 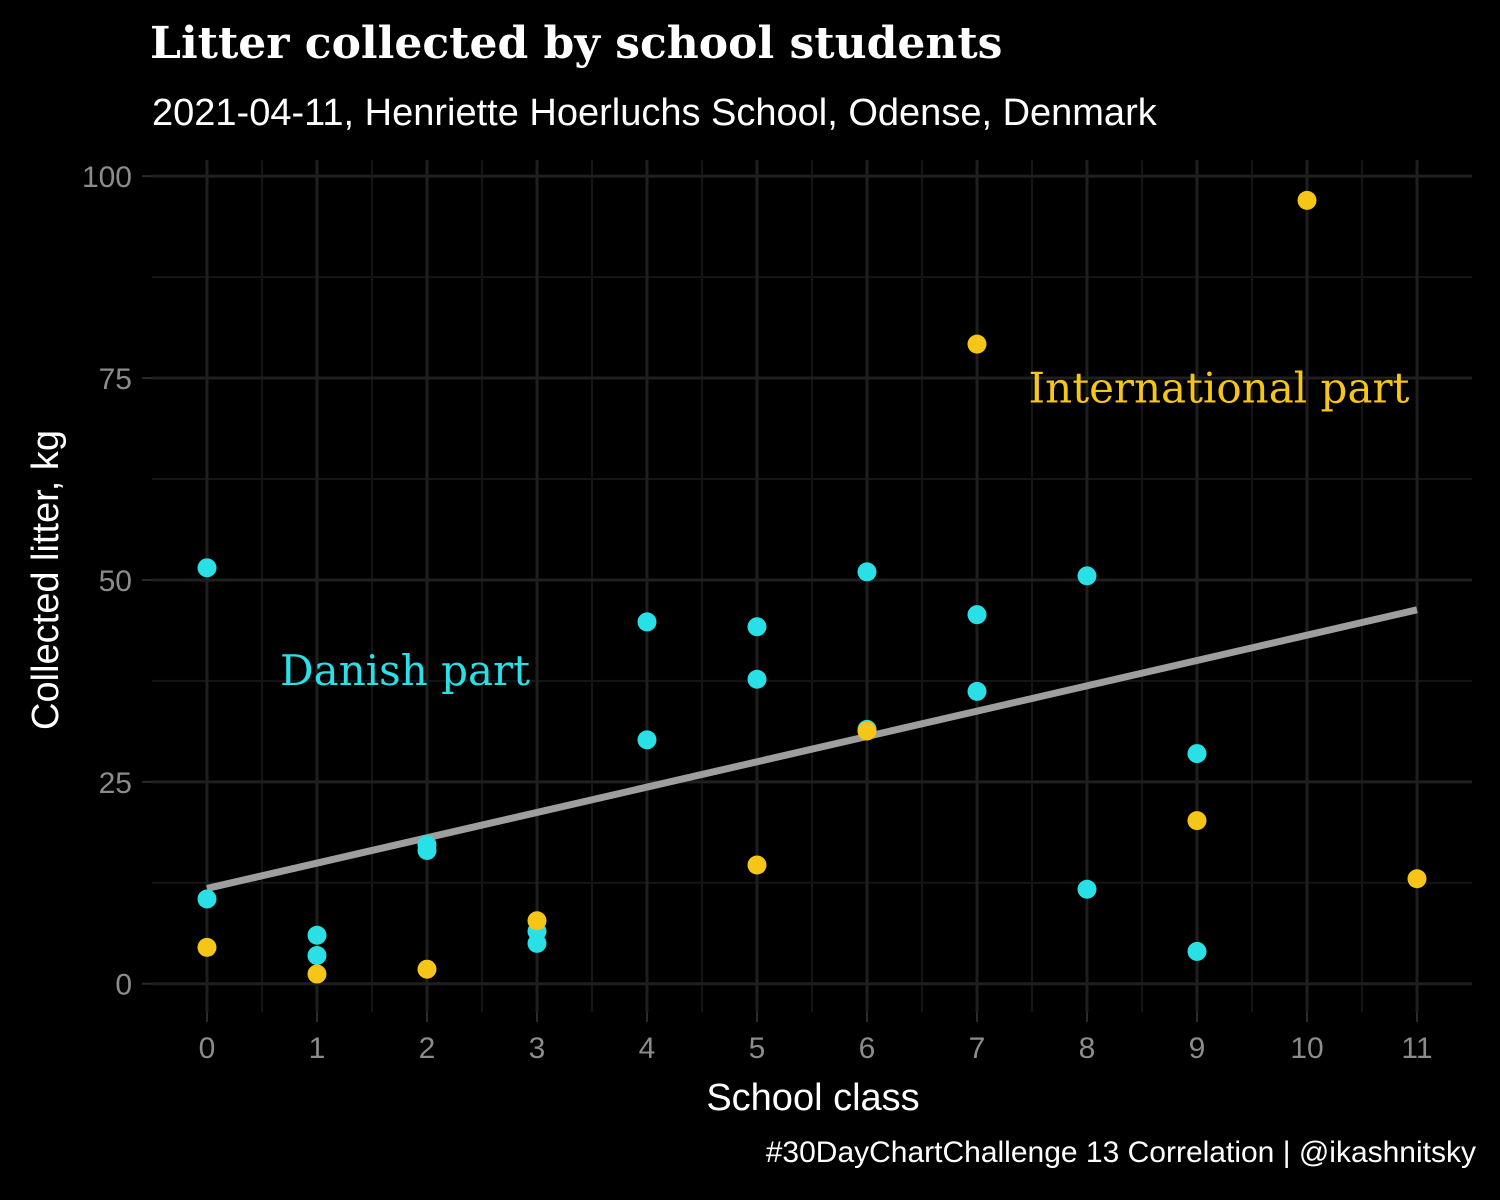 I want to click on series-label-danish: Danish part, so click(x=405, y=670).